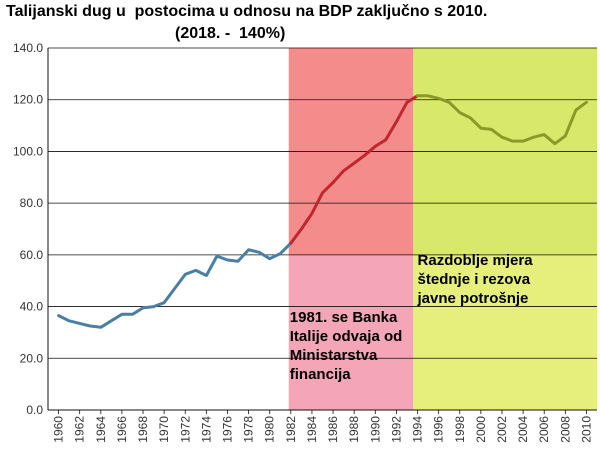 This screenshot has height=457, width=600. Describe the element at coordinates (28, 48) in the screenshot. I see `y-tick-label: 140.0` at that location.